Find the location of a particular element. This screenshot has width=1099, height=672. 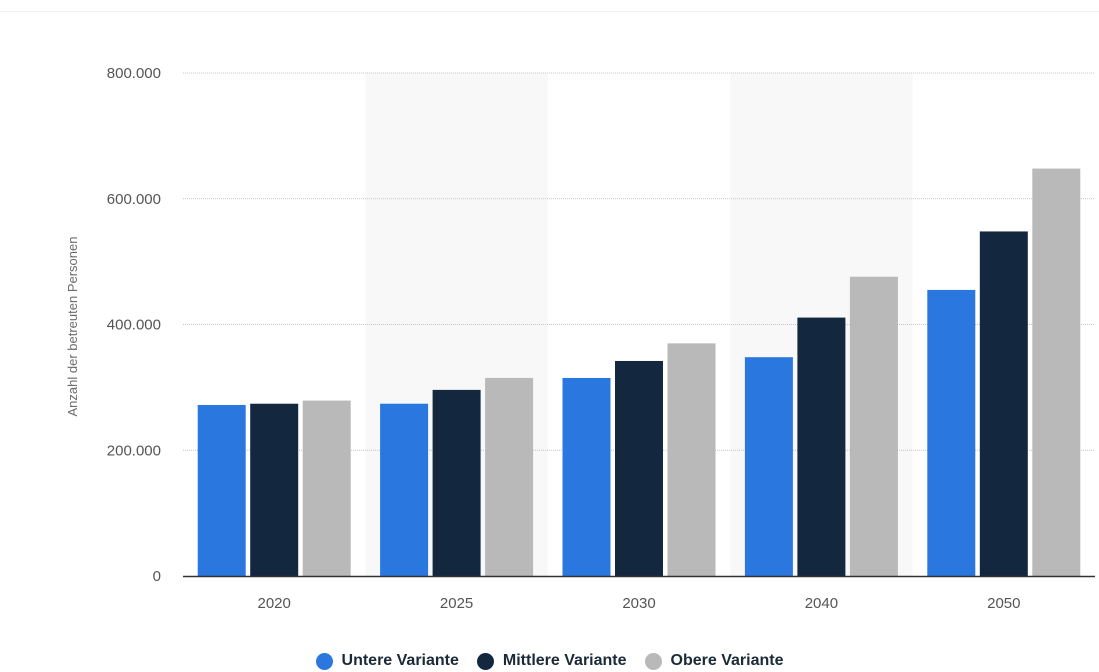

x-tick-label-2030: 2030 is located at coordinates (638, 603).